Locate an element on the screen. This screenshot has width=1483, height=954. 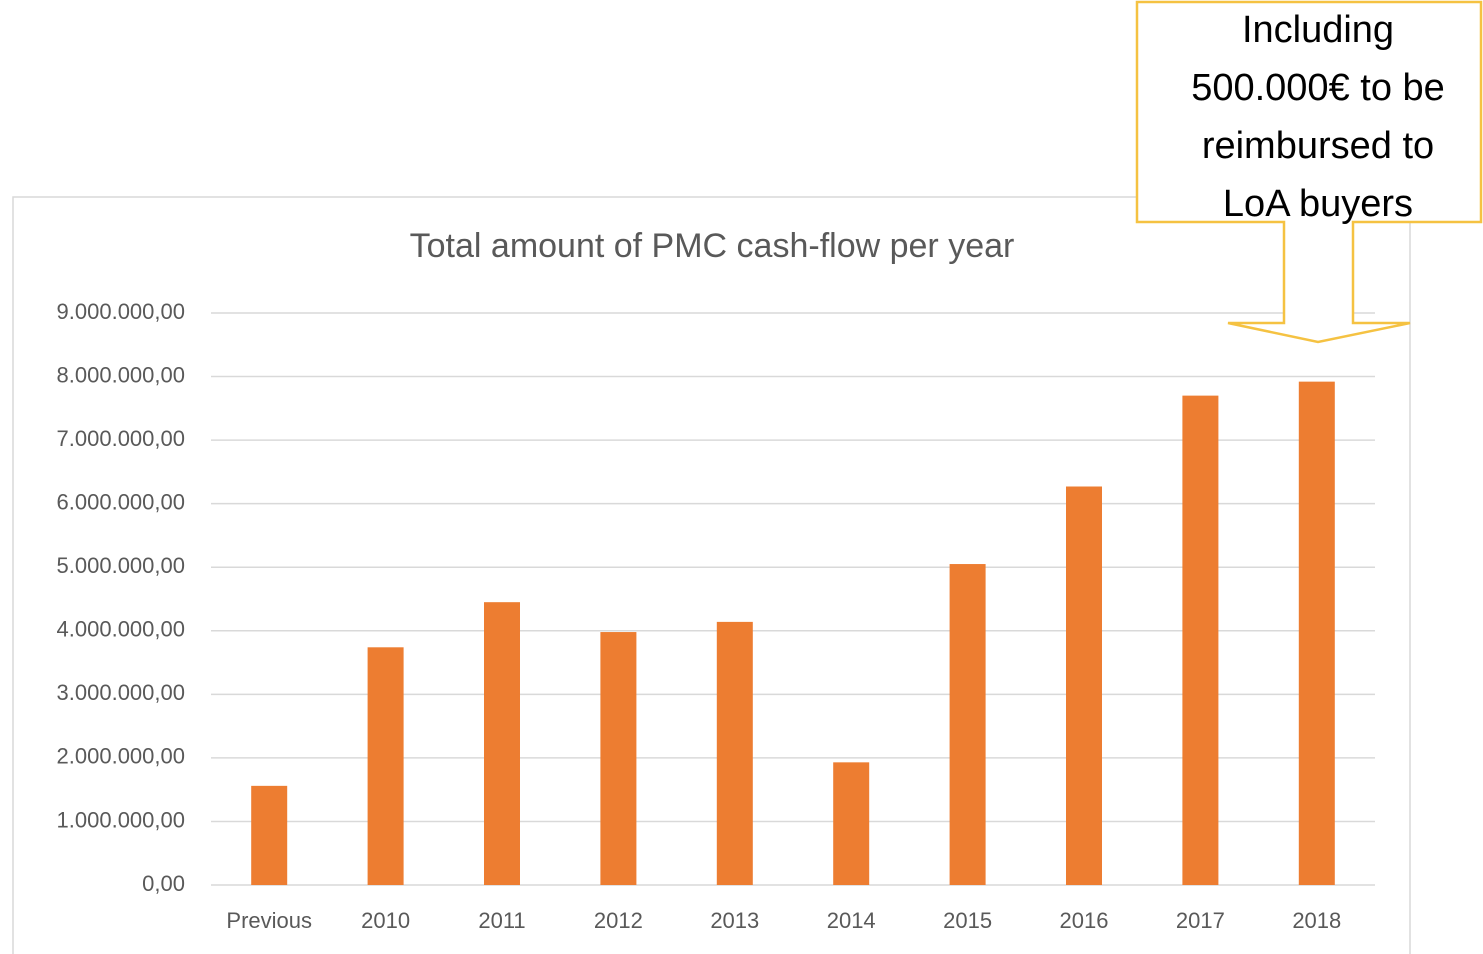
annotation-line: Including is located at coordinates (1318, 30).